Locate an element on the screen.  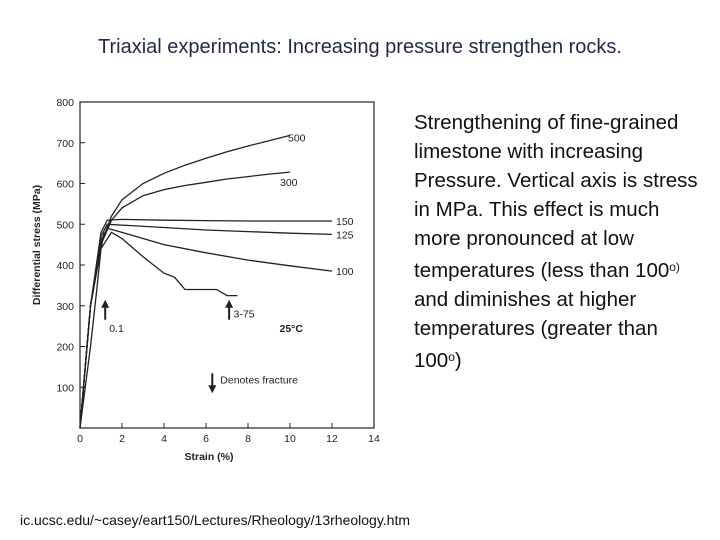
x-tick-label: 2 is located at coordinates (122, 439).